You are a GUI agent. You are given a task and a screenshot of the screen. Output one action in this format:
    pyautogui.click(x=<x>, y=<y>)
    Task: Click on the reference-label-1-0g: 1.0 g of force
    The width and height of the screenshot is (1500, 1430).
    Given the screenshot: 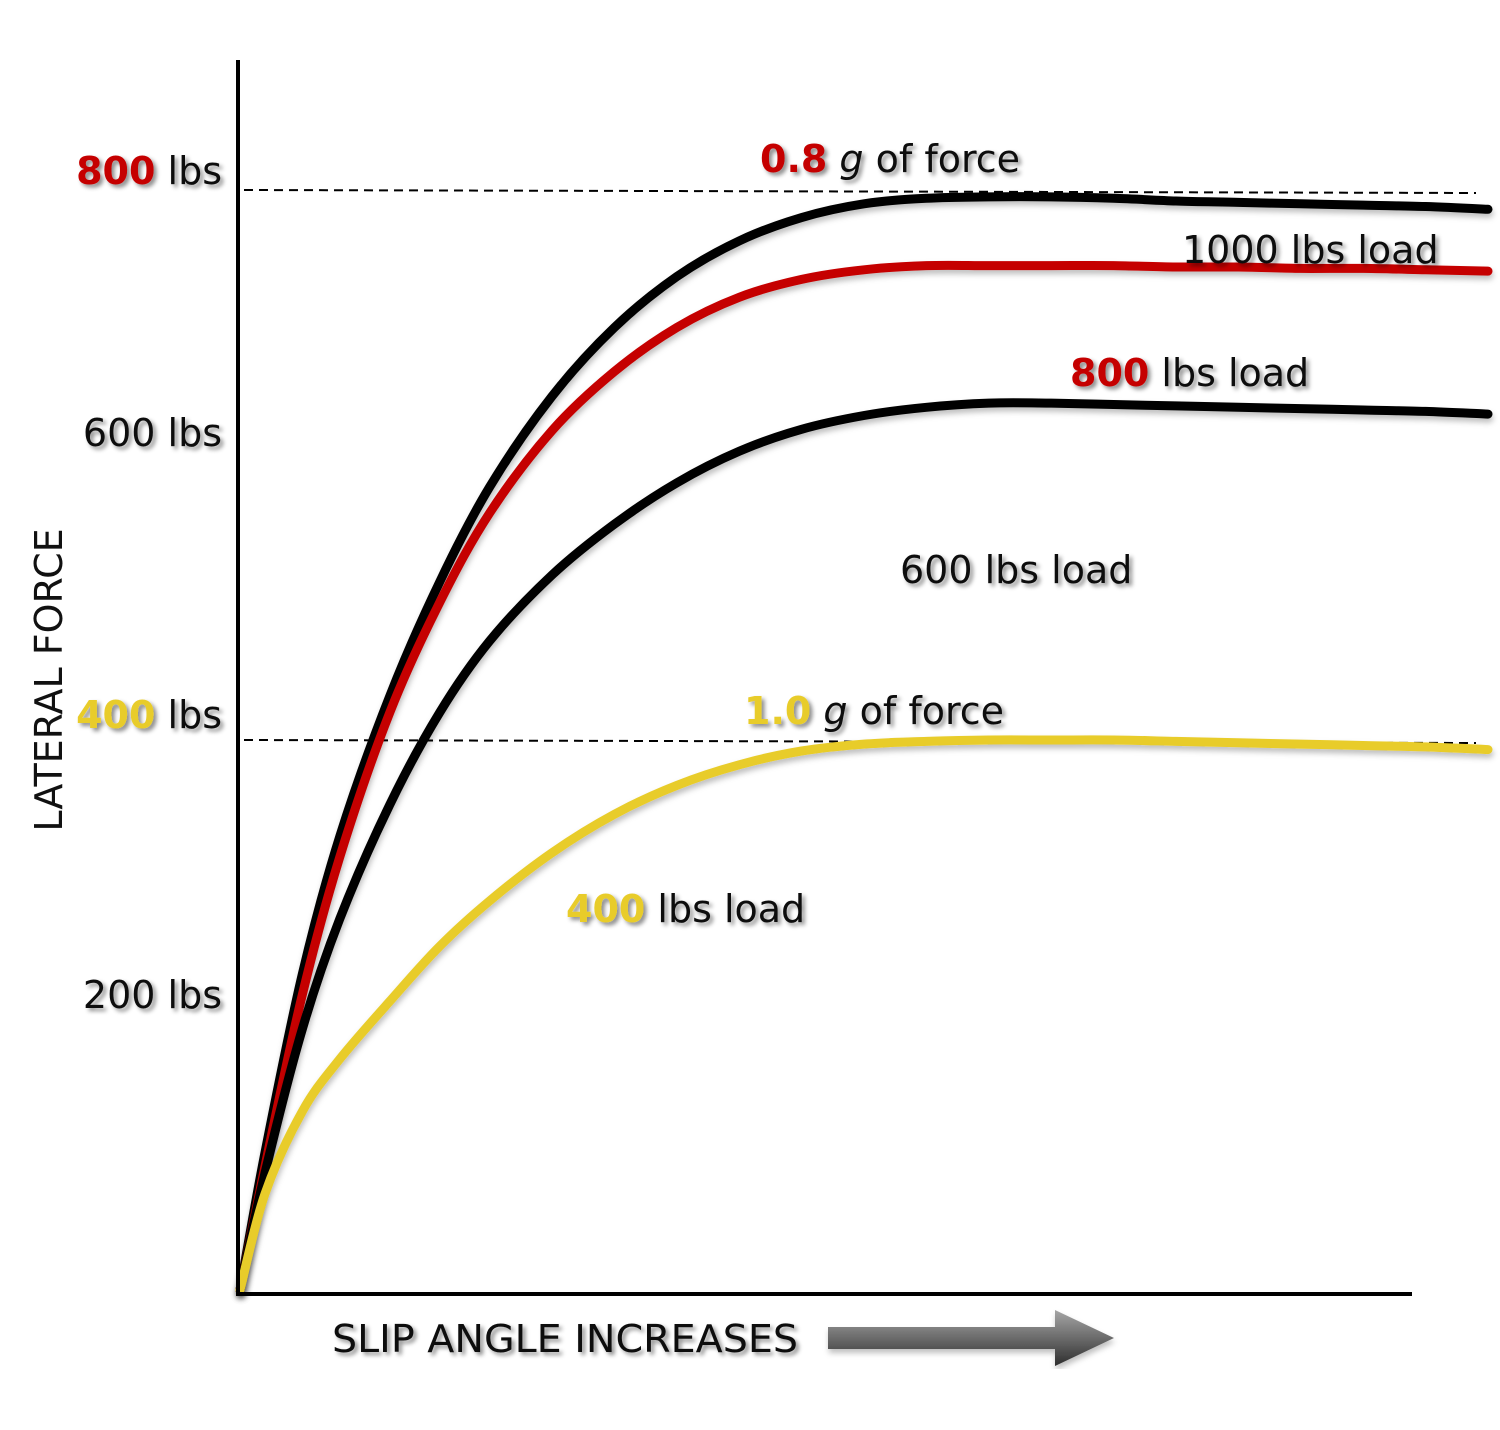 What is the action you would take?
    pyautogui.click(x=874, y=711)
    